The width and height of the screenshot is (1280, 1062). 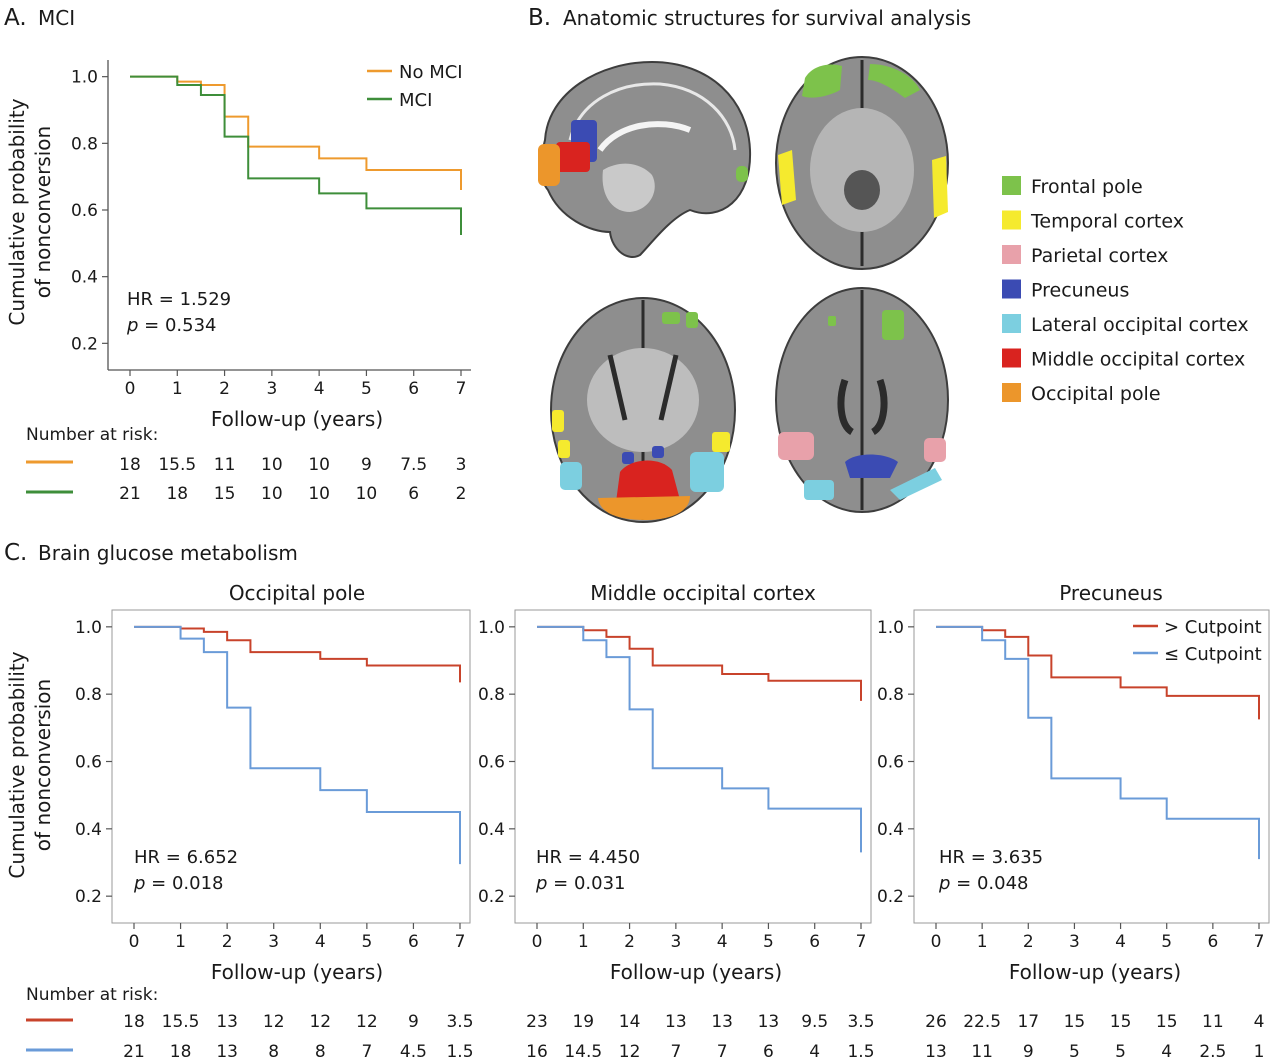 I want to click on chart-c2-plot: 0.2 0.4 0.6 0.8 1.0 0 1 2 3 4 5 6 7, so click(x=675, y=780).